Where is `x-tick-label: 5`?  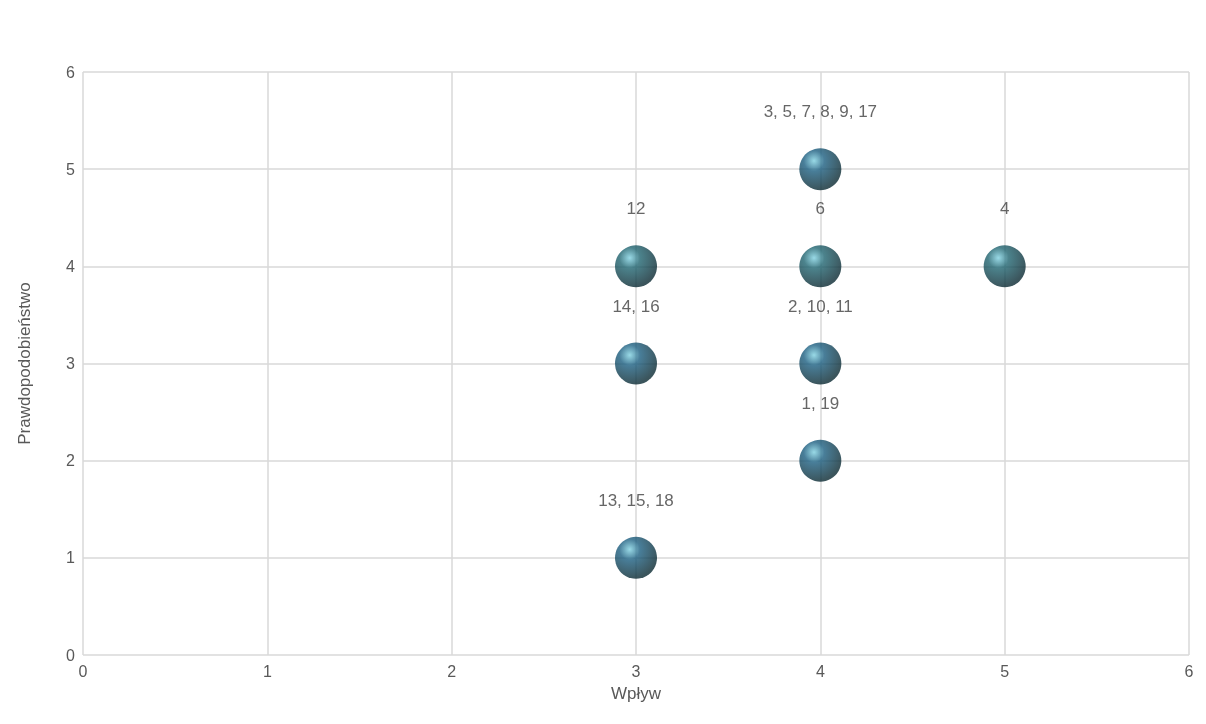 x-tick-label: 5 is located at coordinates (1005, 671).